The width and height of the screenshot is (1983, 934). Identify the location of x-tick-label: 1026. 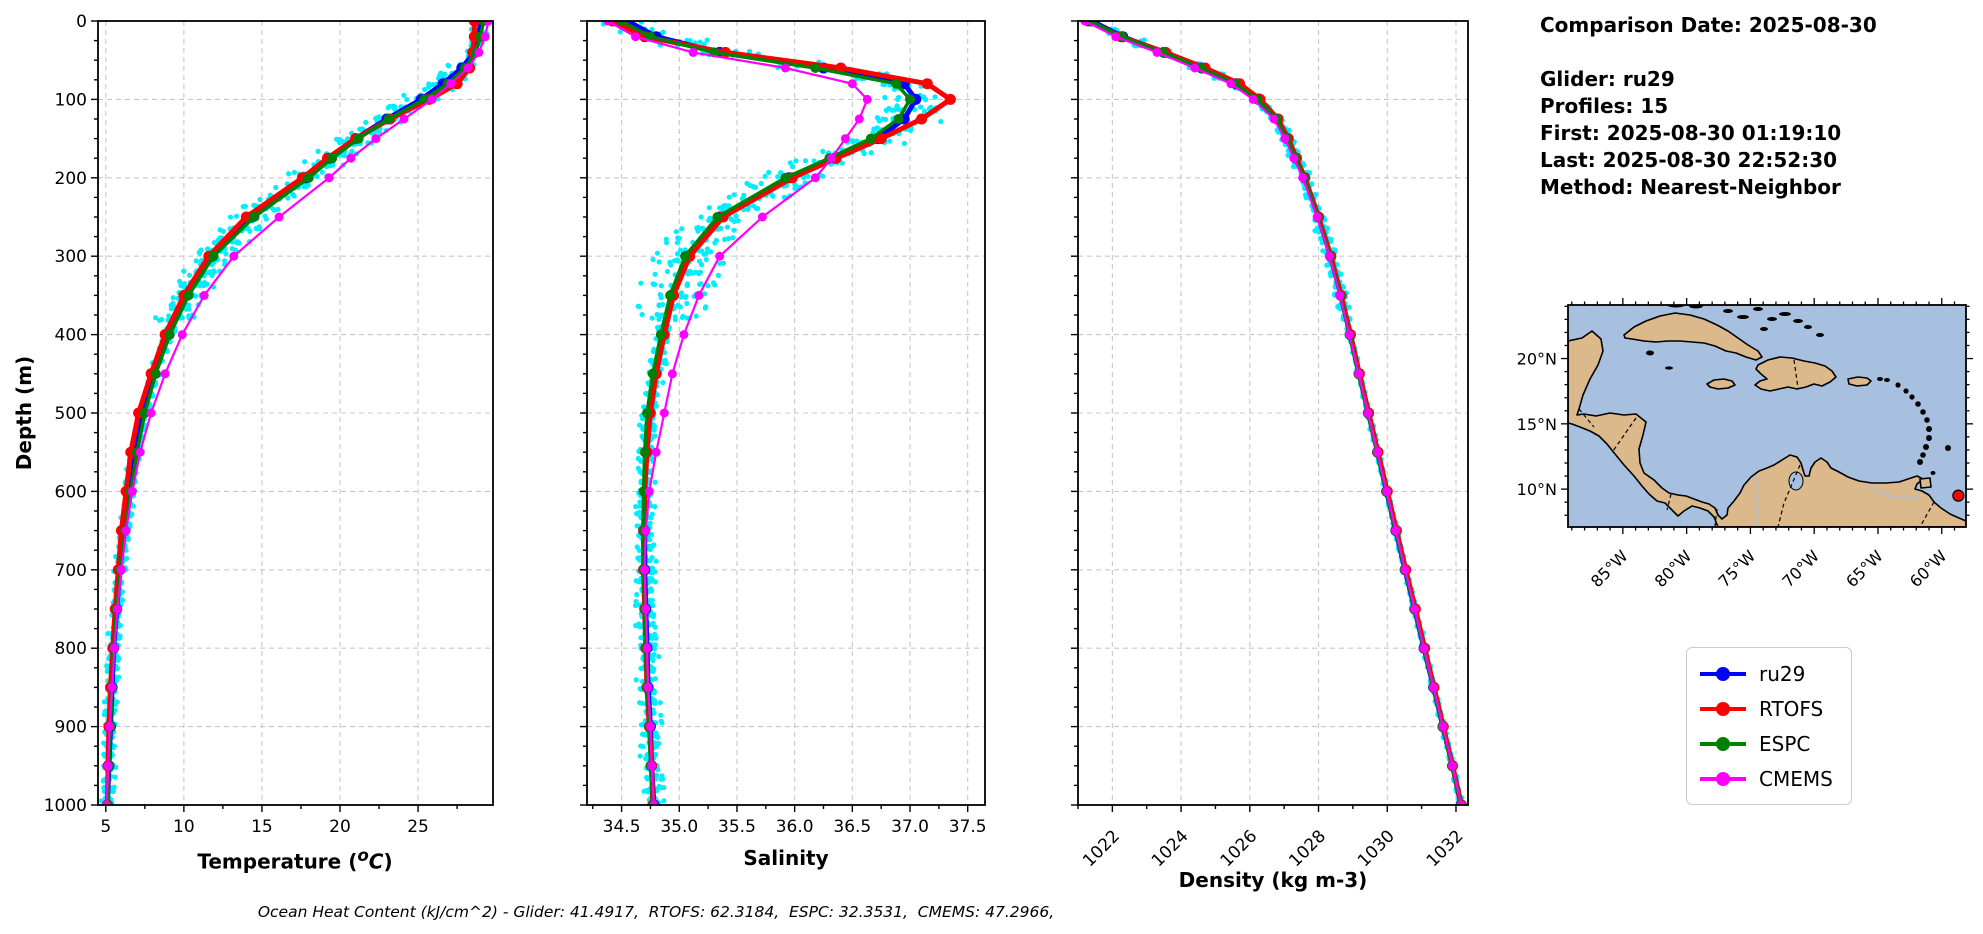
(1239, 848).